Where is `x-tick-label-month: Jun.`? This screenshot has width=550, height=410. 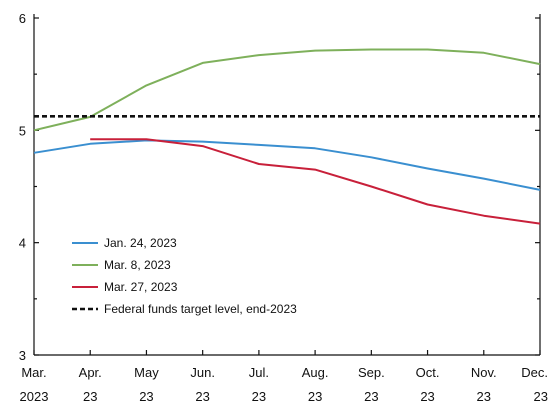 x-tick-label-month: Jun. is located at coordinates (202, 372).